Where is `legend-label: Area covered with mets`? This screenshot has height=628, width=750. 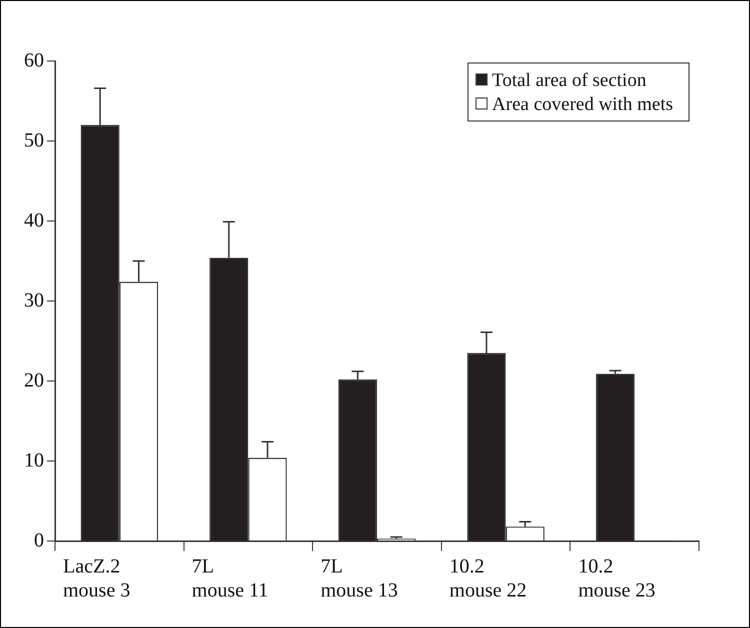
legend-label: Area covered with mets is located at coordinates (583, 104).